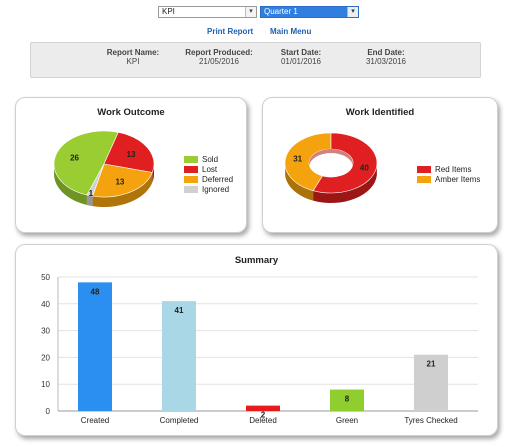 The width and height of the screenshot is (515, 447). Describe the element at coordinates (301, 52) in the screenshot. I see `start-date-label: Start Date:` at that location.